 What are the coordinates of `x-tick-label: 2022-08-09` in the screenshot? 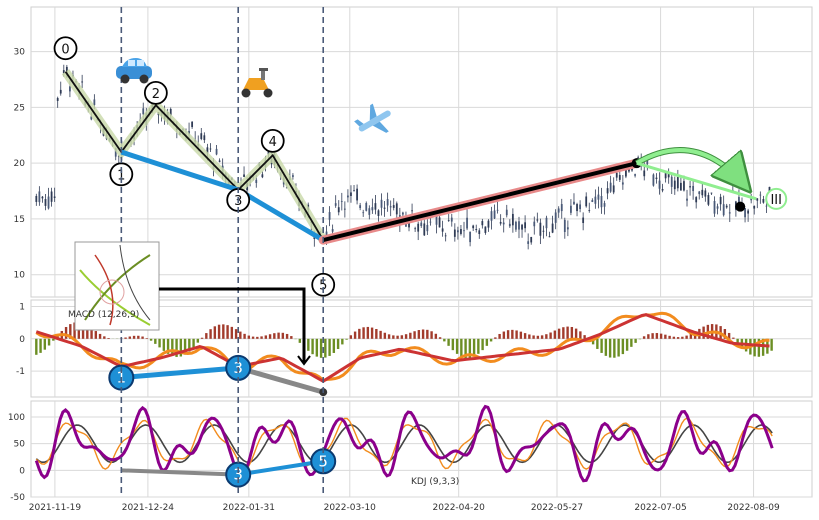 It's located at (753, 508).